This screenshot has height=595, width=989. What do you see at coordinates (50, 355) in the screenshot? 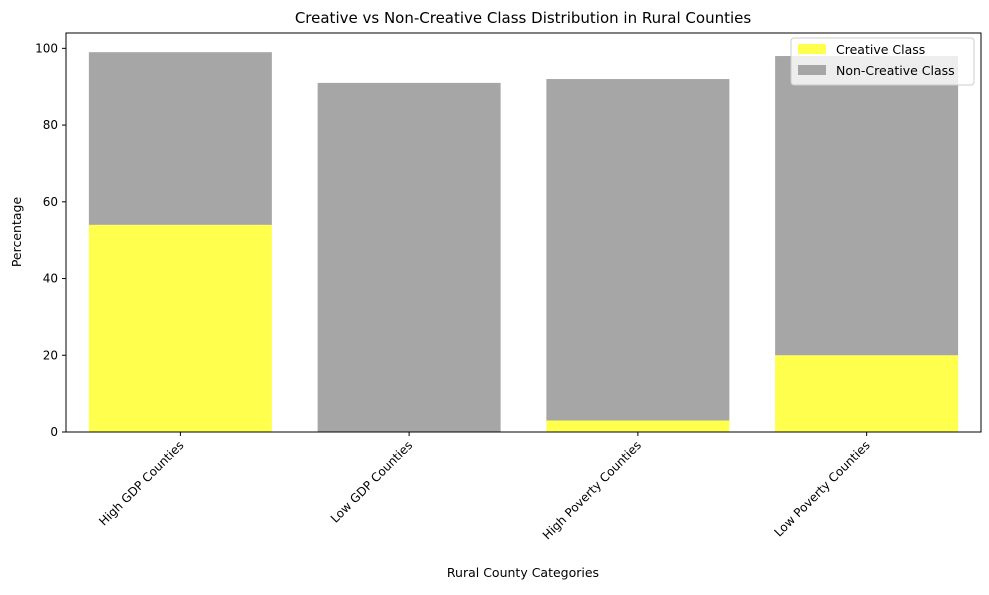
I see `y-tick-label: 20` at bounding box center [50, 355].